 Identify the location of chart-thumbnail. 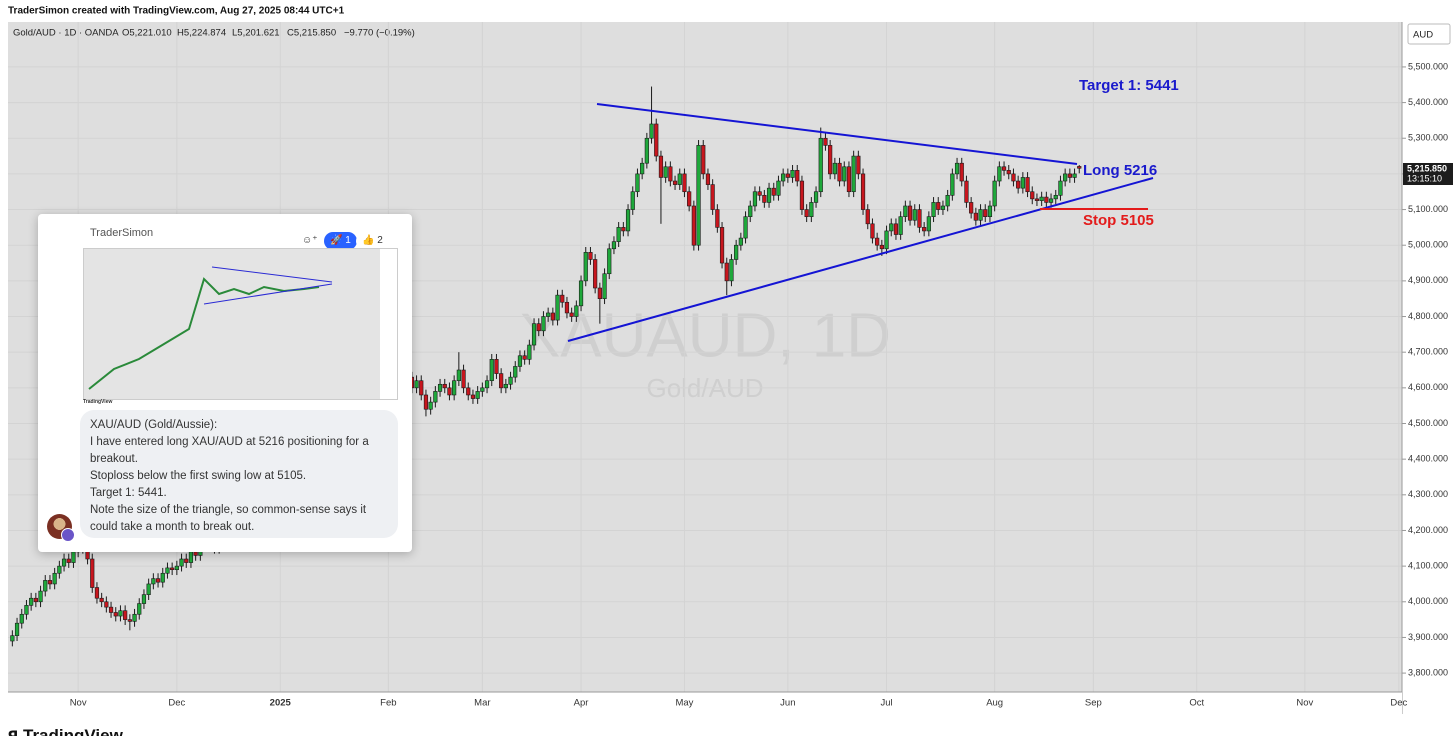
(240, 324).